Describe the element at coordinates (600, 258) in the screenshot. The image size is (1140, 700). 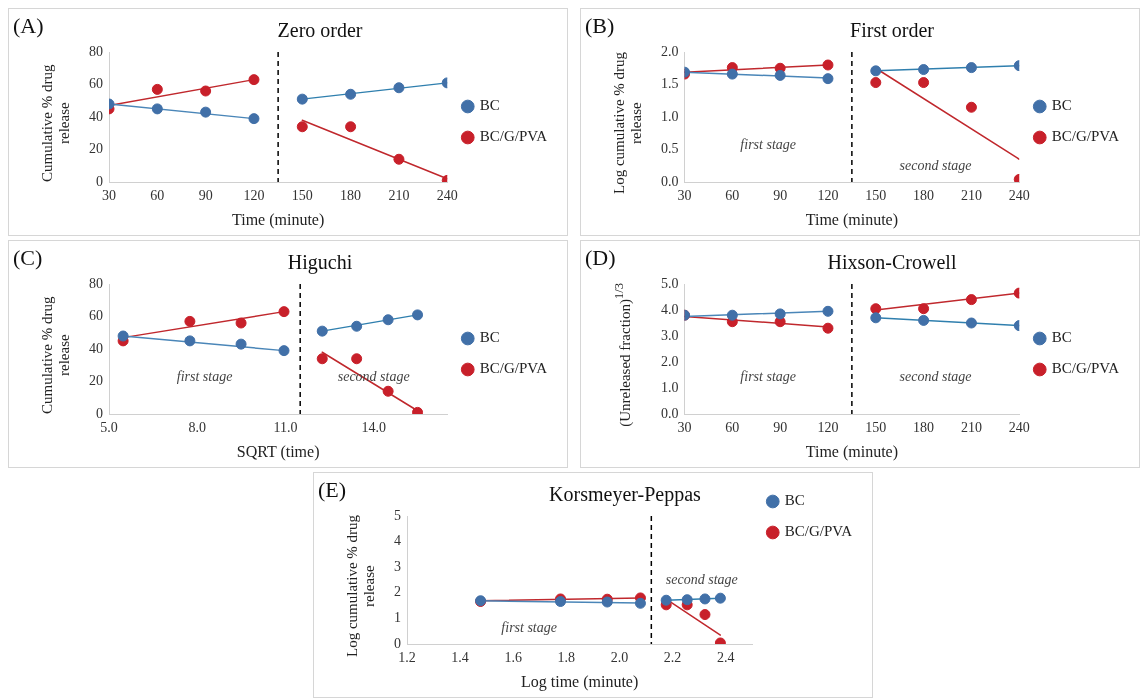
I see `text: (D)` at that location.